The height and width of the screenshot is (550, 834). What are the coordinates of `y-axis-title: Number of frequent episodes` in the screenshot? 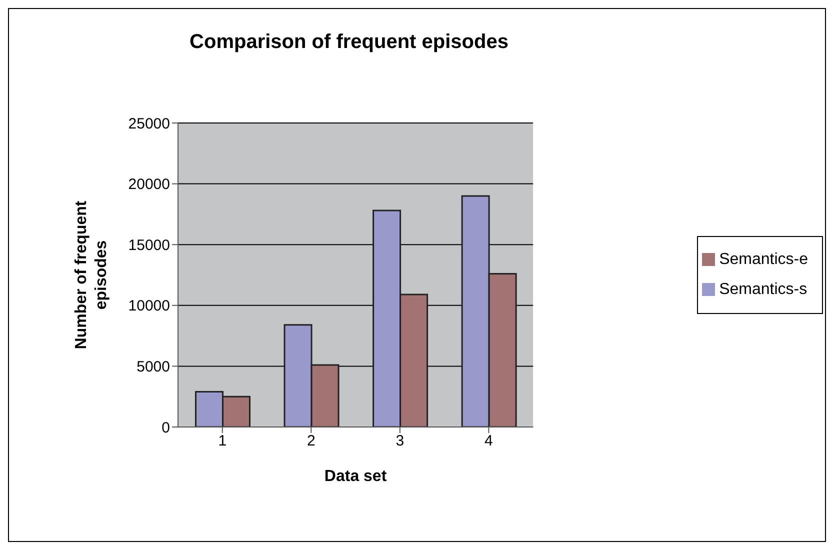 It's located at (91, 275).